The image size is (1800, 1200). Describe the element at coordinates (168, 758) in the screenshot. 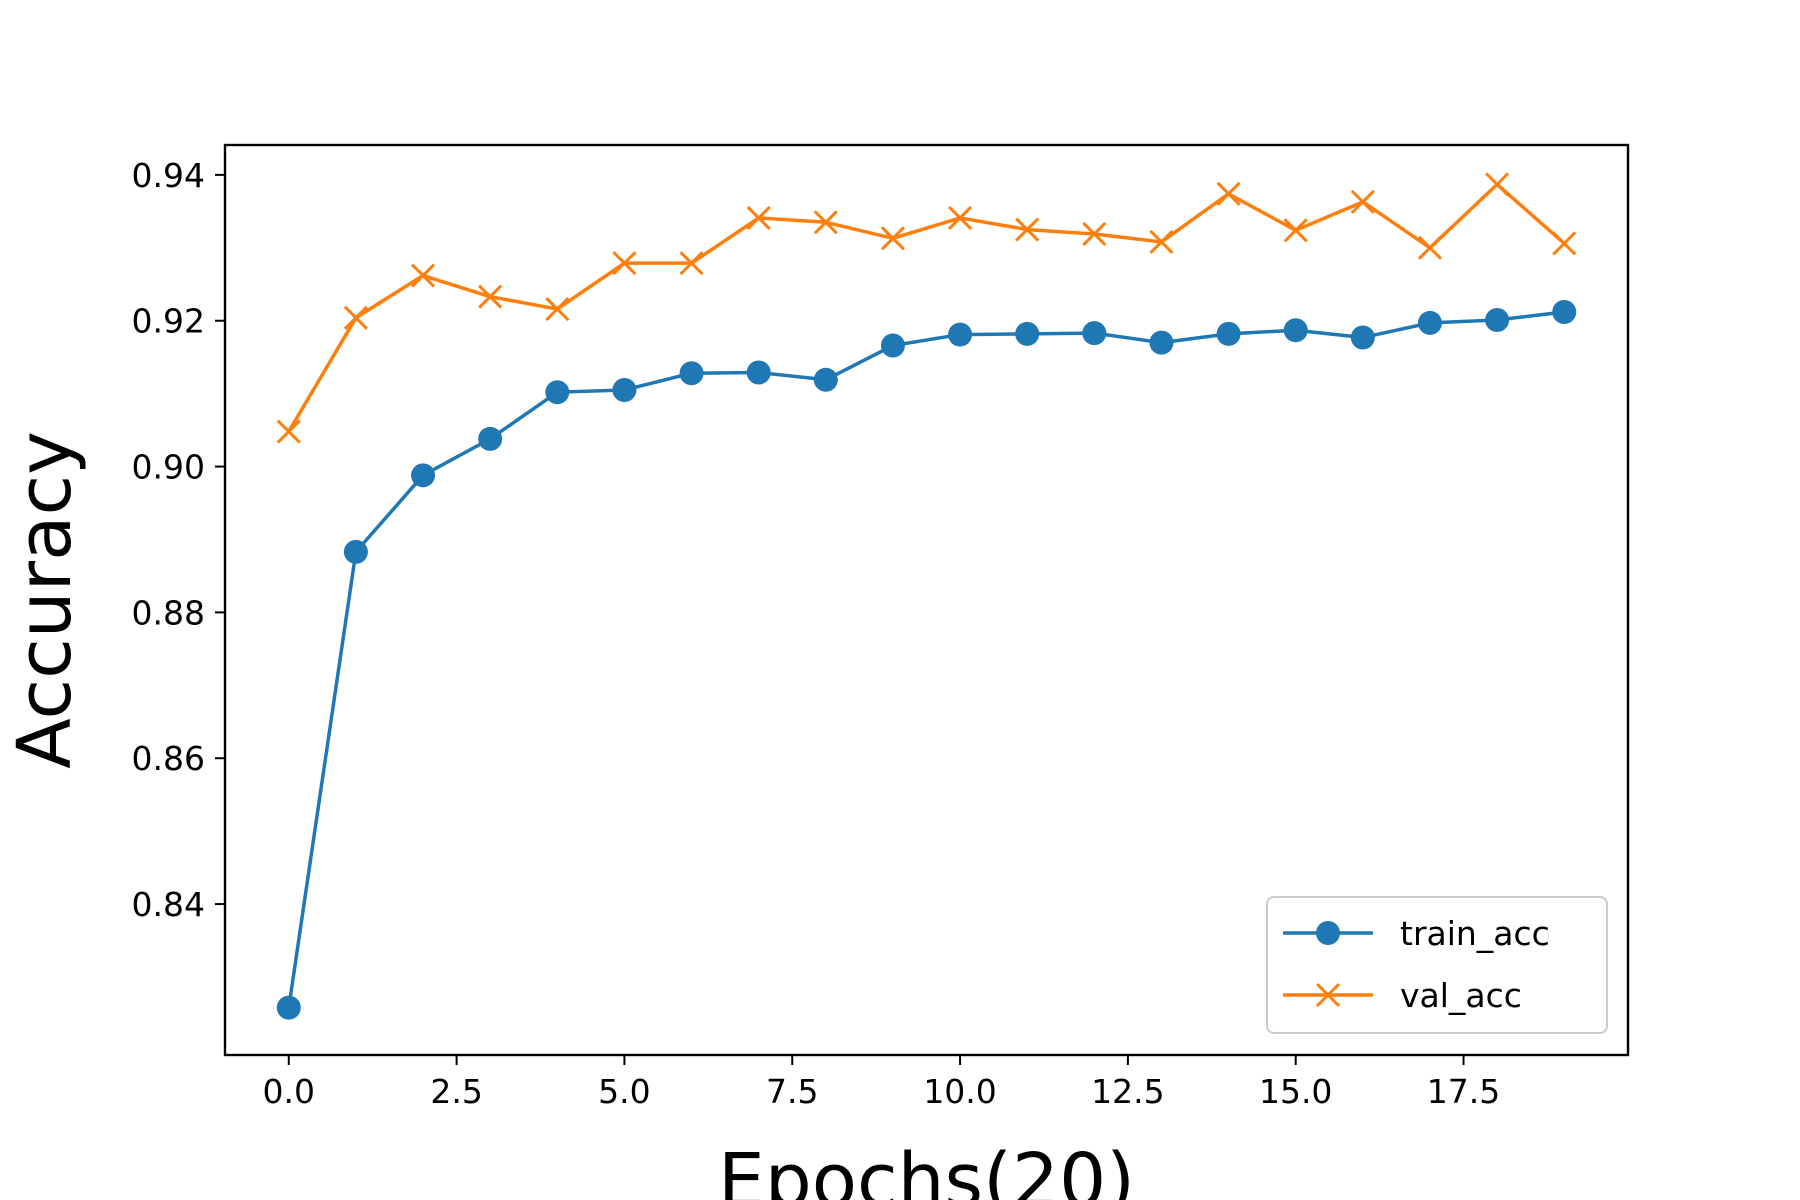

I see `y-tick-label: 0.86` at that location.